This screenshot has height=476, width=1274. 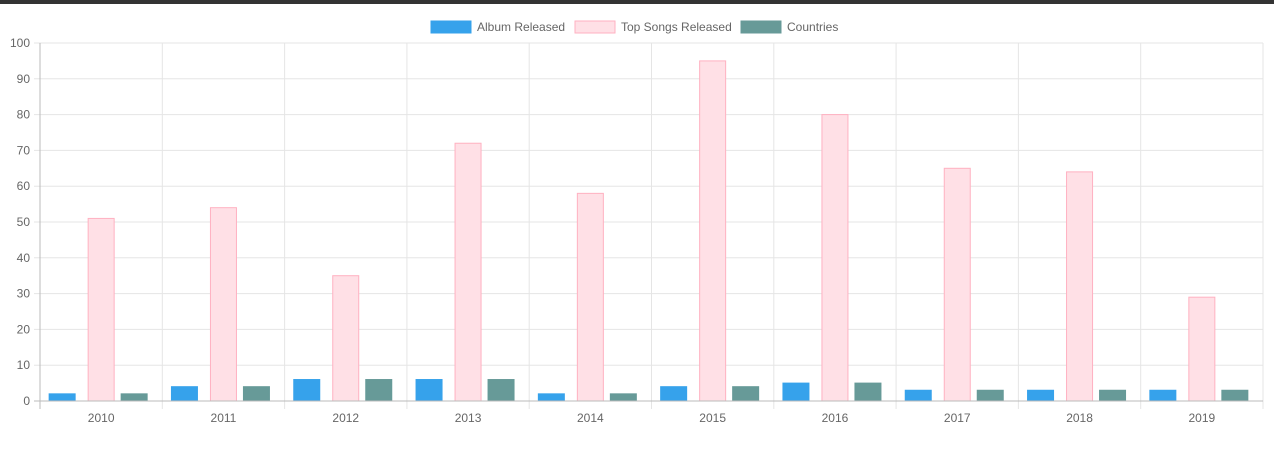 What do you see at coordinates (24, 294) in the screenshot?
I see `y-tick-label: 30` at bounding box center [24, 294].